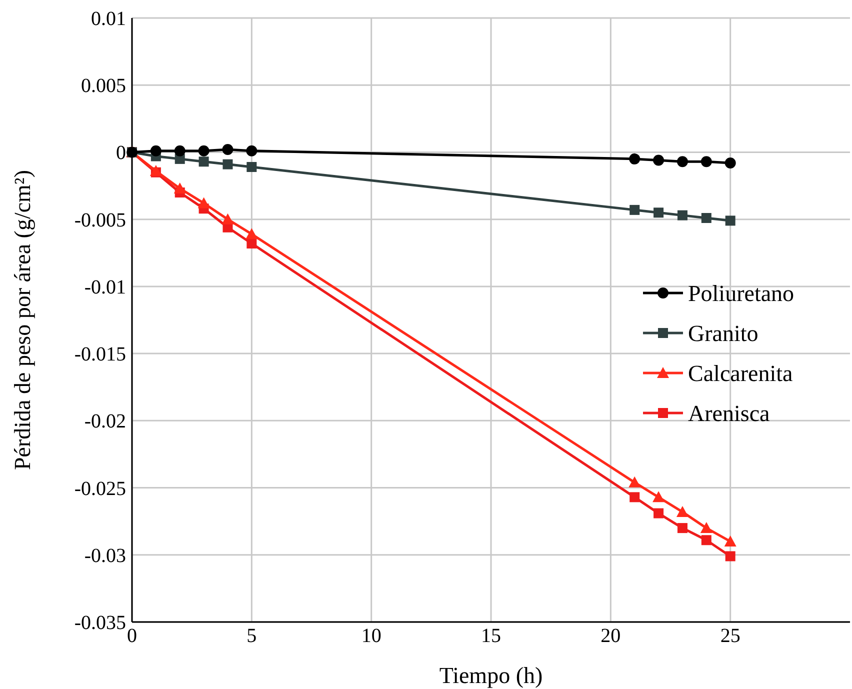 The image size is (852, 689). What do you see at coordinates (105, 555) in the screenshot?
I see `y-tick-label: -0.03` at bounding box center [105, 555].